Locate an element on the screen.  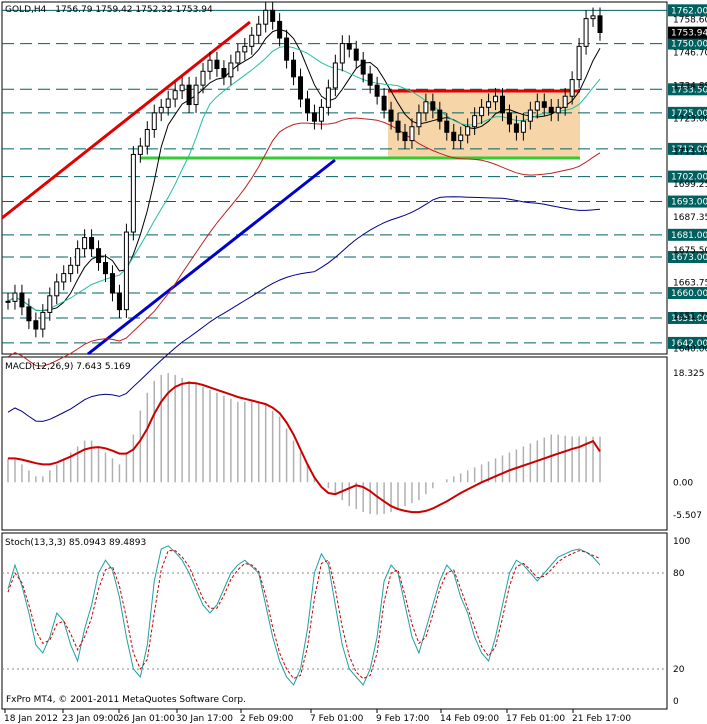
level-label: 1762.00 is located at coordinates (689, 11).